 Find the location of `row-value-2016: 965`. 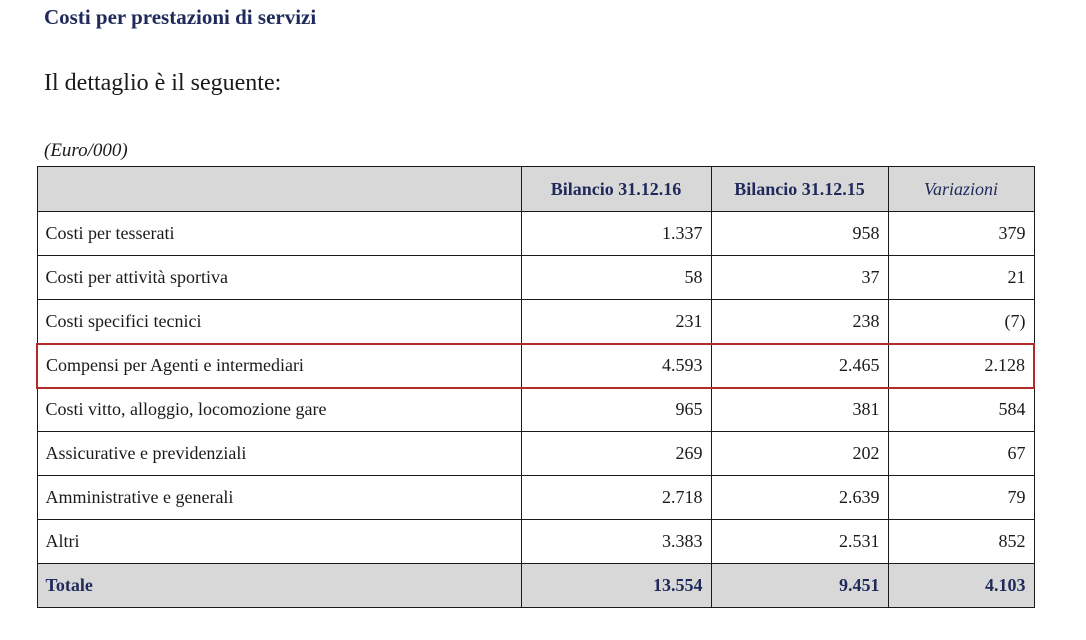

row-value-2016: 965 is located at coordinates (616, 409).